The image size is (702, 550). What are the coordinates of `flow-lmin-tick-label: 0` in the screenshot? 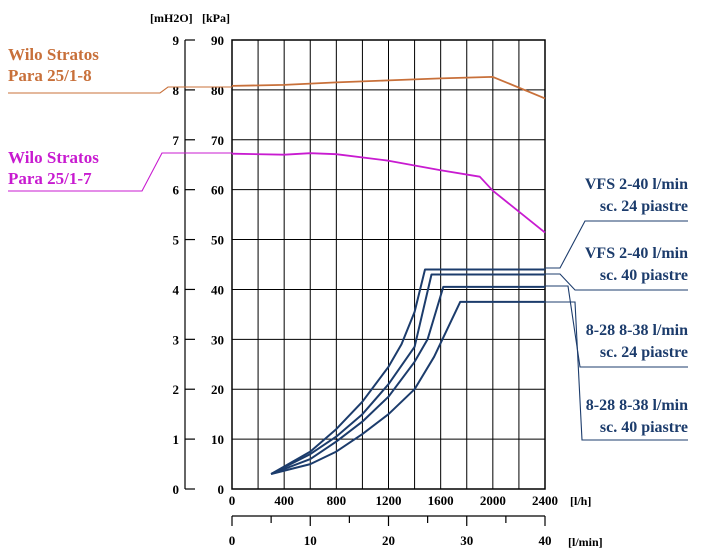 It's located at (232, 540).